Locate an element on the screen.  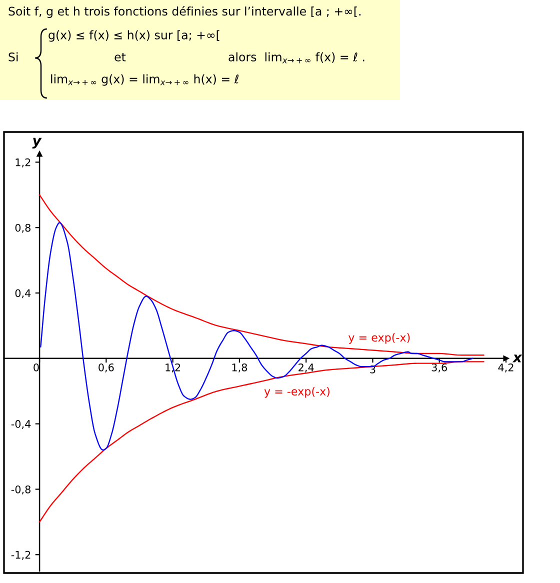
series-label: y = exp(-x) is located at coordinates (379, 338).